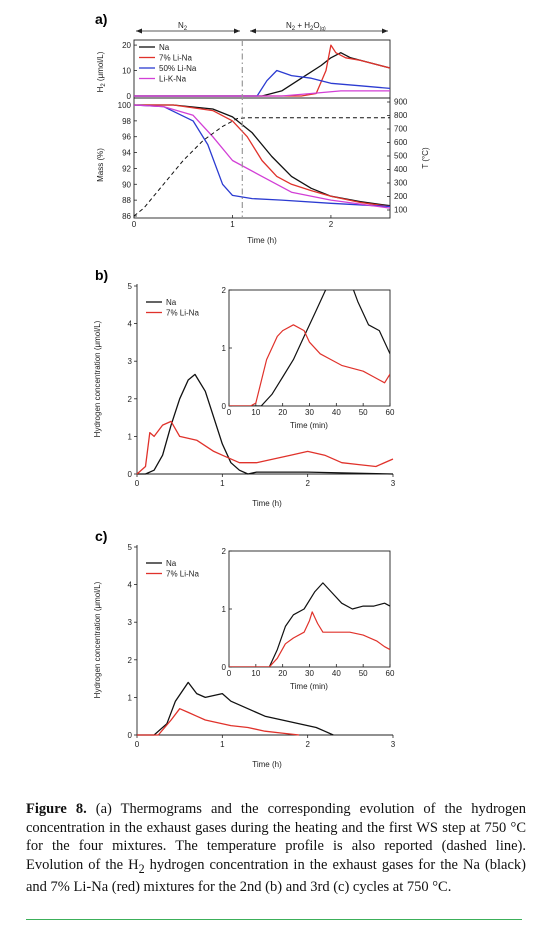 The width and height of the screenshot is (548, 931). What do you see at coordinates (265, 447) in the screenshot?
I see `b-series-7-li-na` at bounding box center [265, 447].